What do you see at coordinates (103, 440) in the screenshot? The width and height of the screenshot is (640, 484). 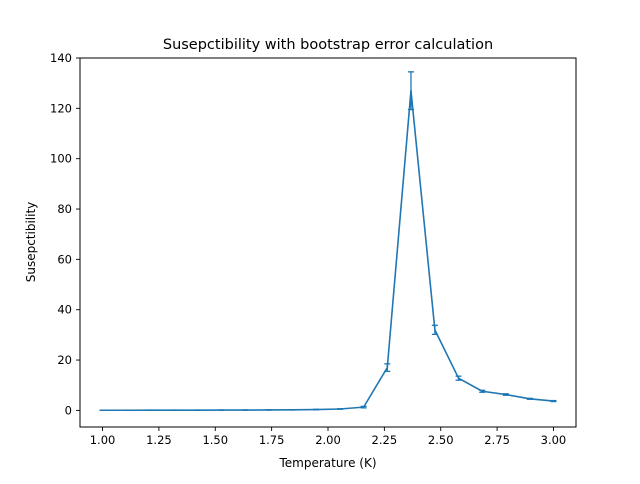 I see `x-tick-label: 1.00` at bounding box center [103, 440].